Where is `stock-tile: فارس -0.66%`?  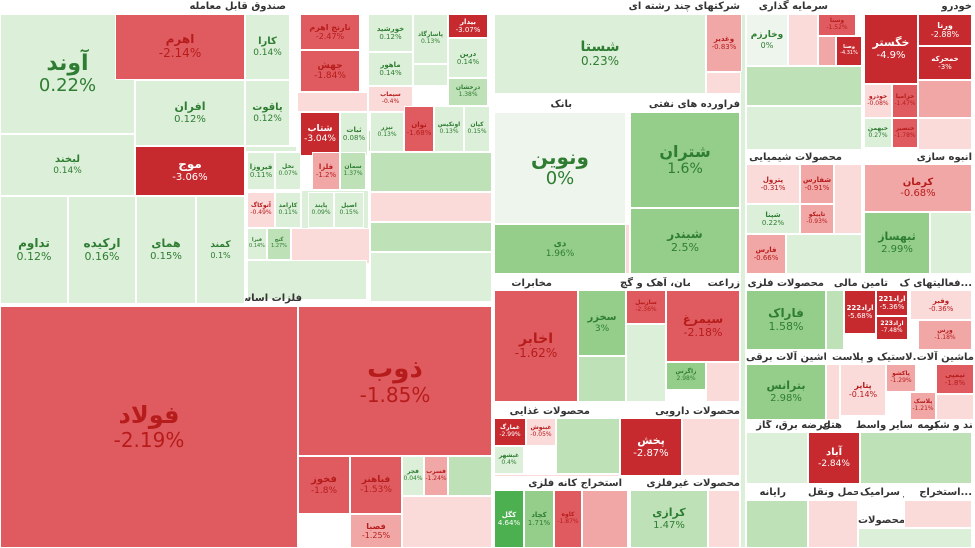
stock-tile: فارس -0.66% is located at coordinates (766, 254).